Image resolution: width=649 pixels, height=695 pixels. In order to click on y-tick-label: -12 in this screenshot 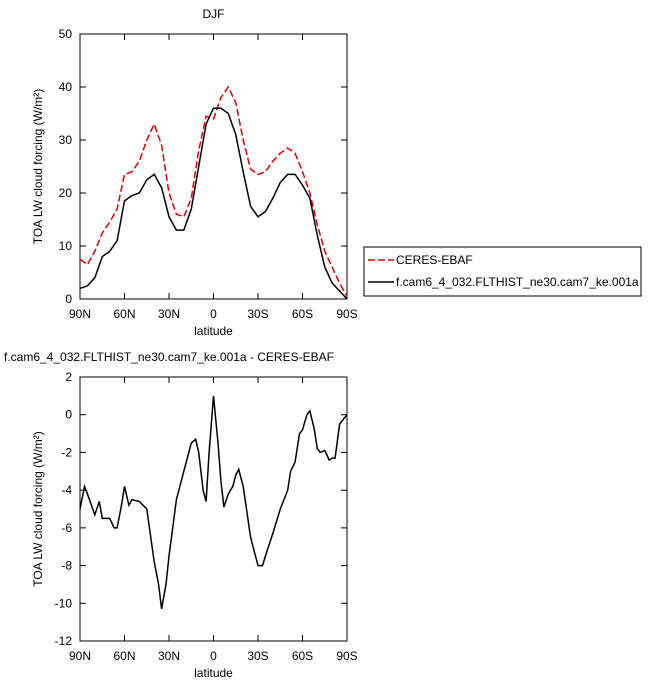, I will do `click(64, 641)`.